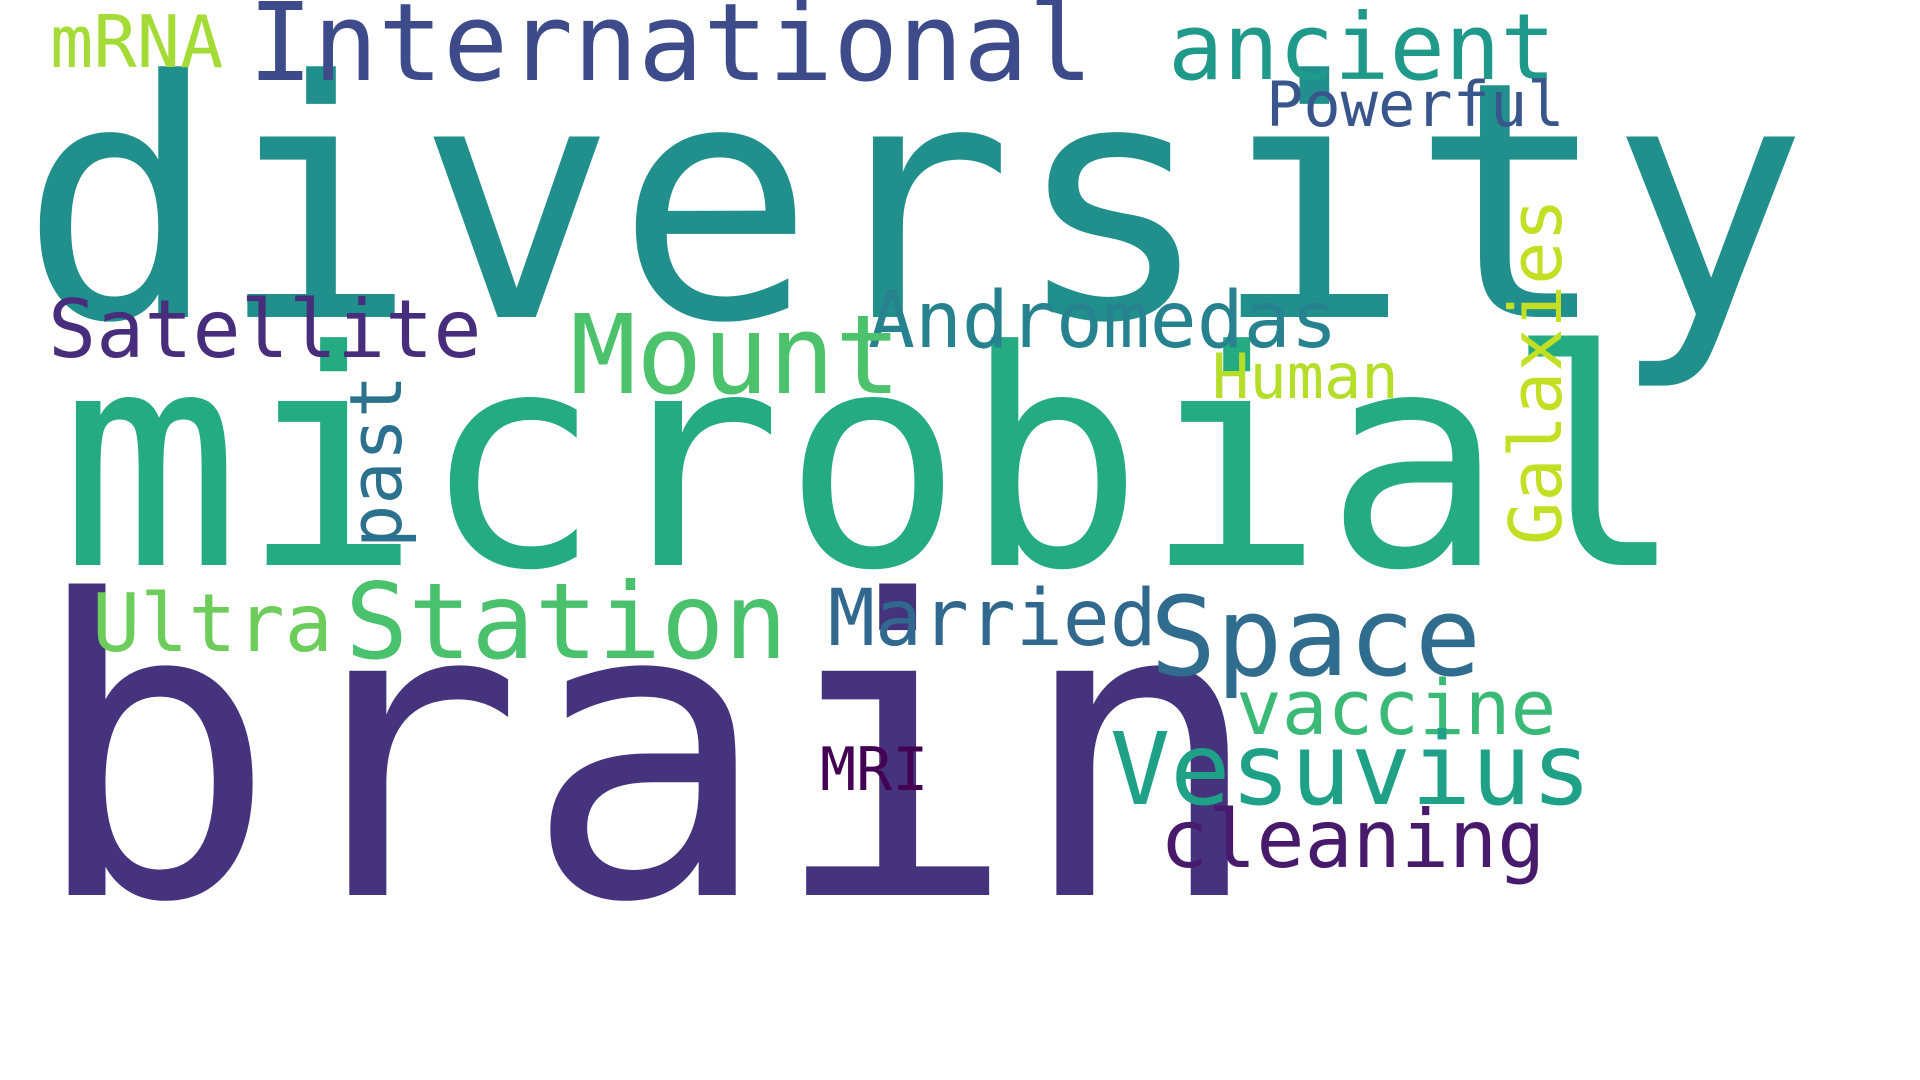  Describe the element at coordinates (265, 329) in the screenshot. I see `word-satellite: Satellite` at that location.